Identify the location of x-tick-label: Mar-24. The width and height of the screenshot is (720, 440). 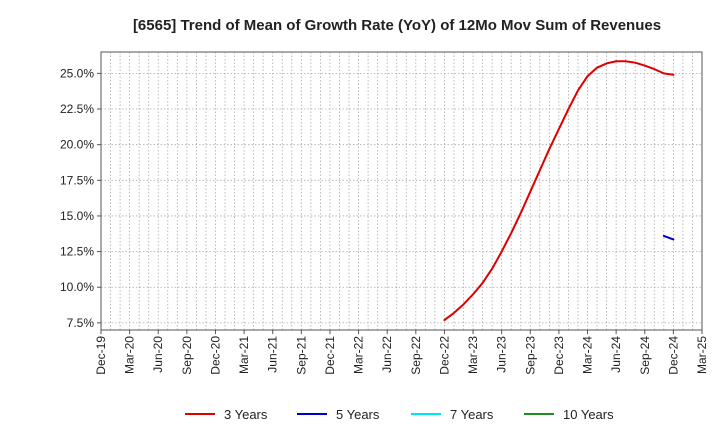
(588, 355).